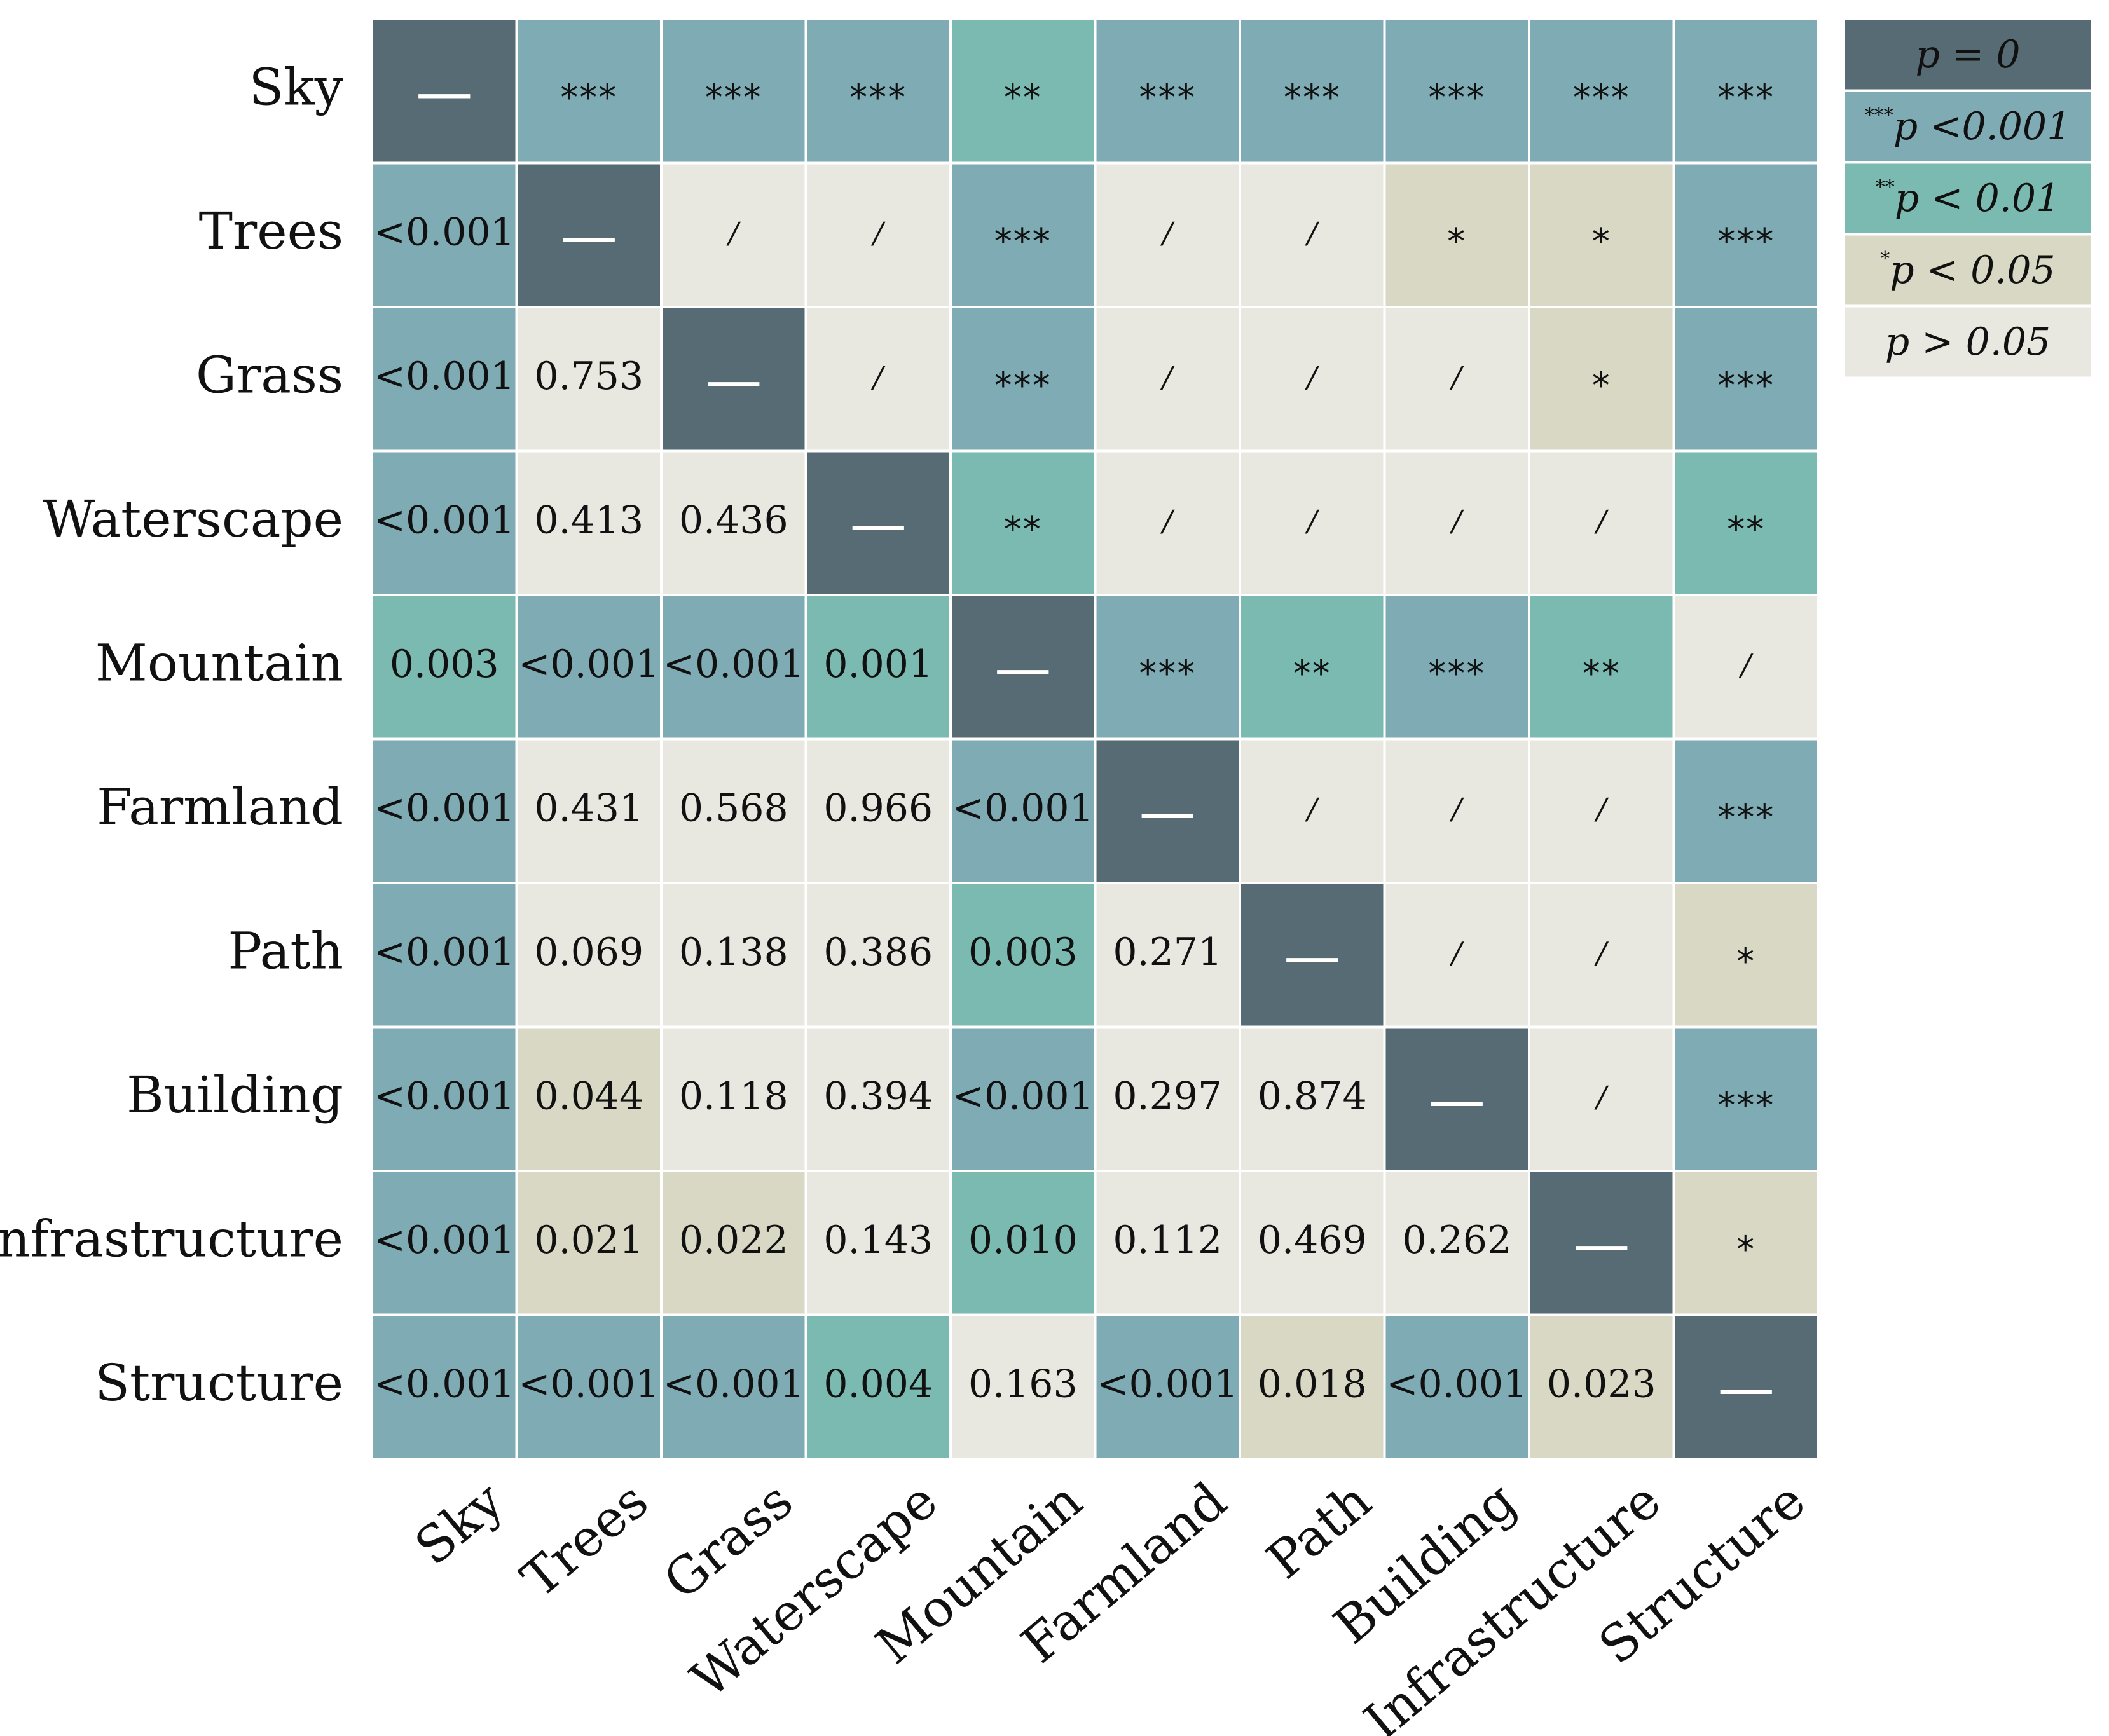 The width and height of the screenshot is (2109, 1736). What do you see at coordinates (271, 231) in the screenshot?
I see `row-label-trees: Trees` at bounding box center [271, 231].